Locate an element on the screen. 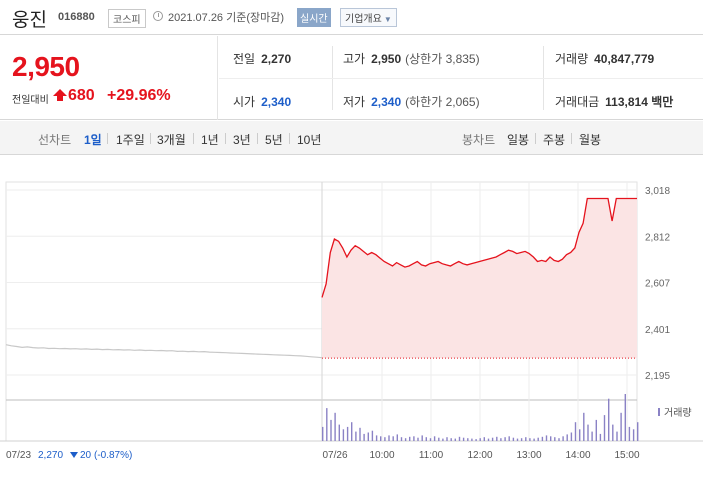 The height and width of the screenshot is (479, 703). change-value: 680 is located at coordinates (81, 95).